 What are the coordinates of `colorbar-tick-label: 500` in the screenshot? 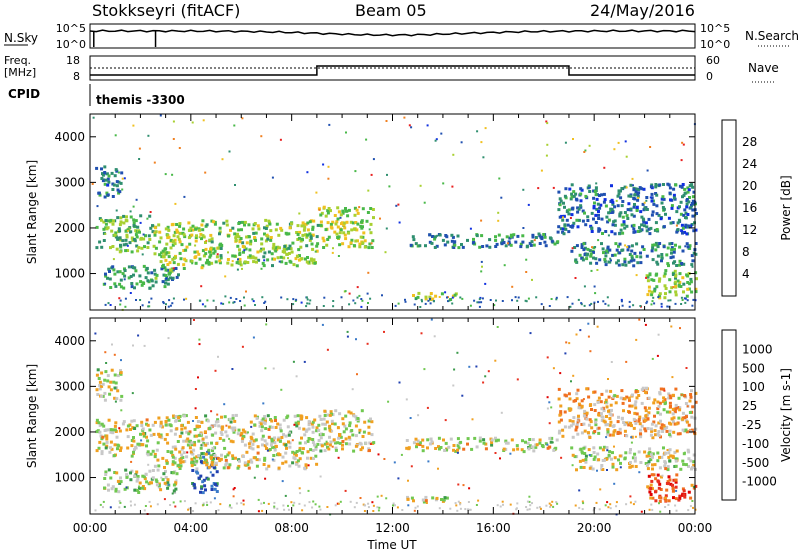 It's located at (753, 368).